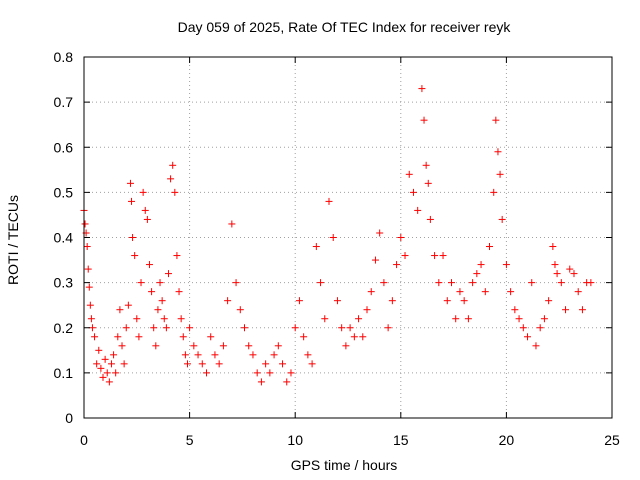  What do you see at coordinates (190, 440) in the screenshot?
I see `x-tick-label: 5` at bounding box center [190, 440].